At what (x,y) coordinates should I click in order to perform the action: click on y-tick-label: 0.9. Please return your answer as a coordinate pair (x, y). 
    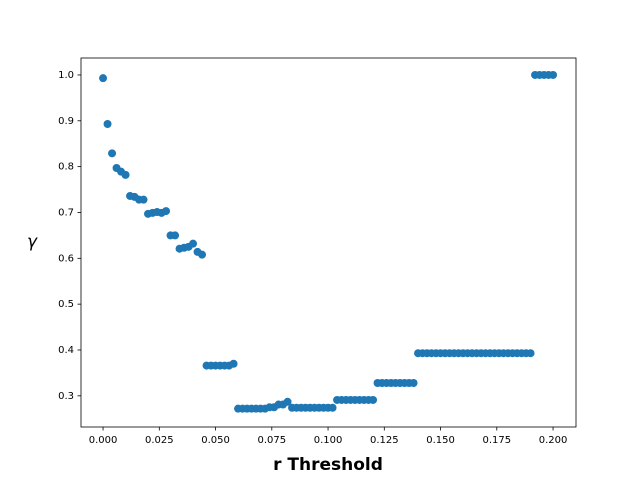
    Looking at the image, I should click on (66, 121).